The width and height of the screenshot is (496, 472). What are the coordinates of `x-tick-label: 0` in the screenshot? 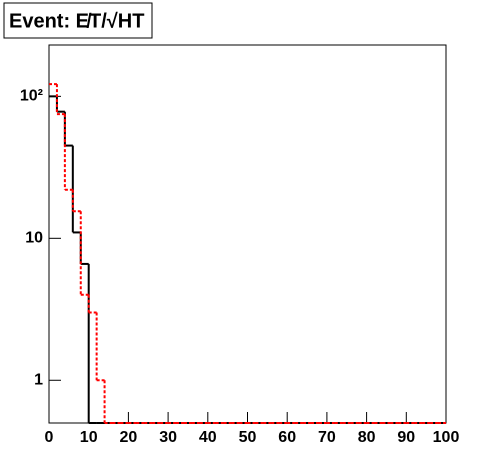 It's located at (49, 437).